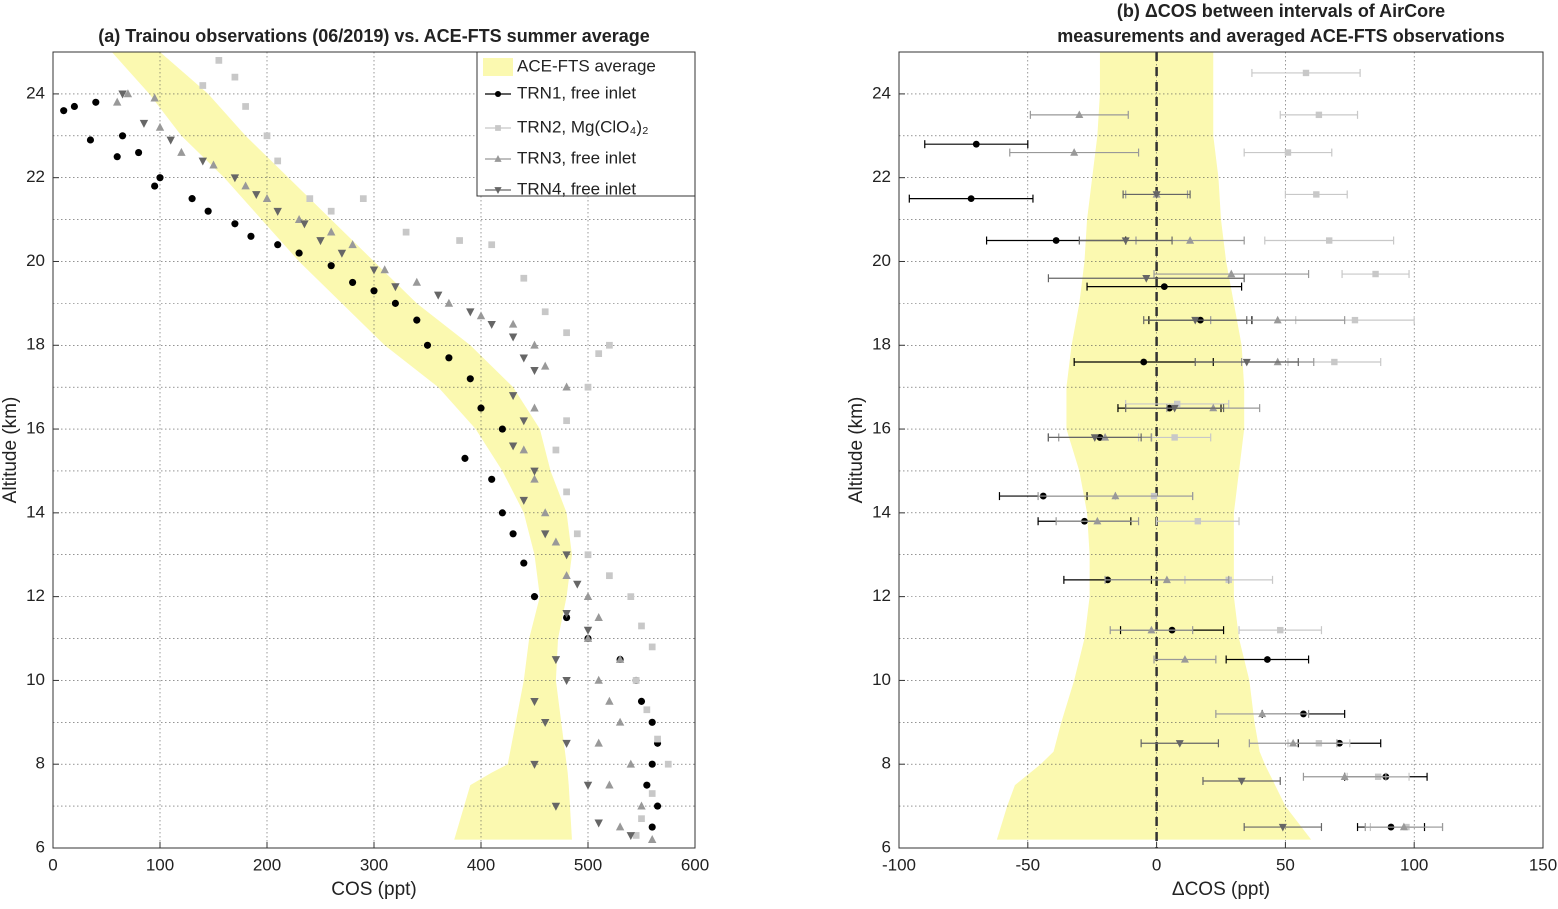  I want to click on y-axis-label: Altitude (km), so click(856, 450).